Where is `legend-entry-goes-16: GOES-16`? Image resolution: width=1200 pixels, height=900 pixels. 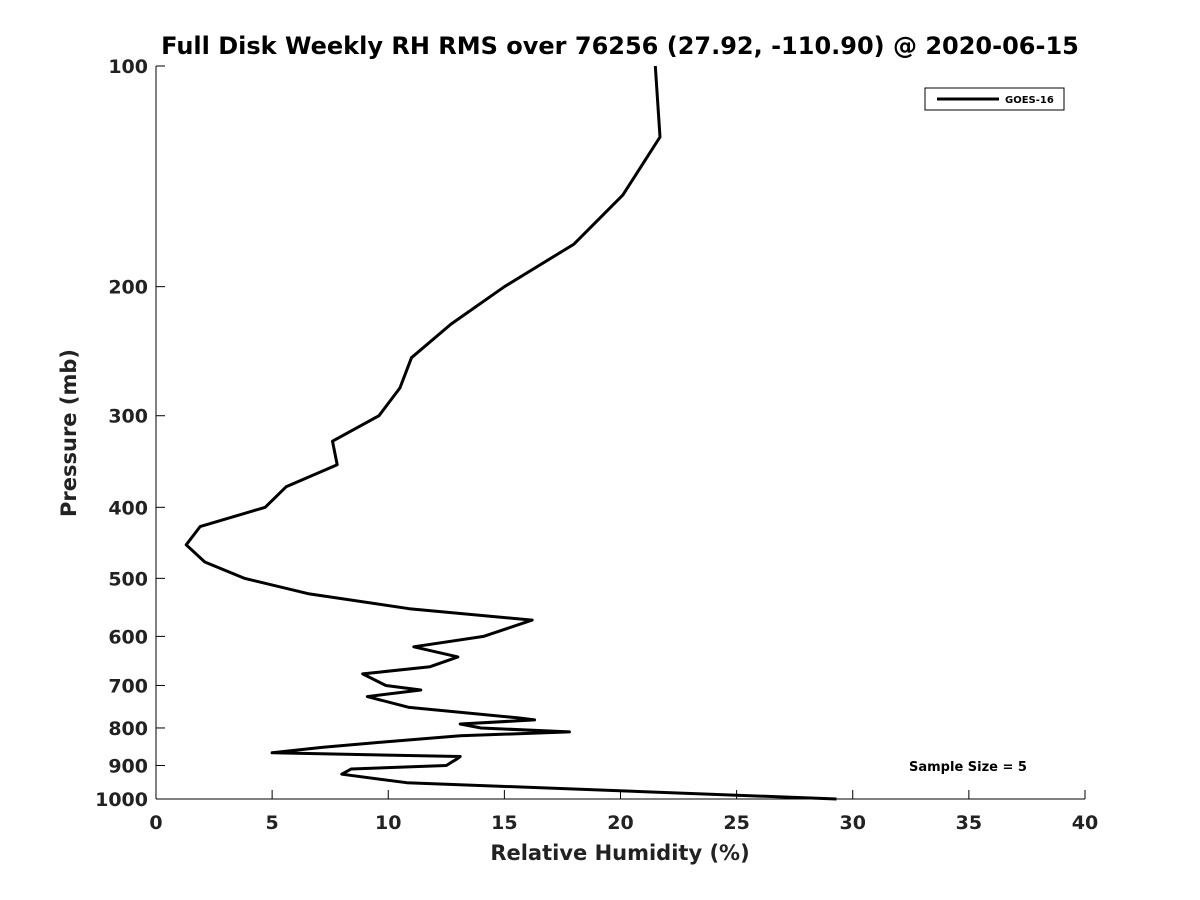
legend-entry-goes-16: GOES-16 is located at coordinates (1029, 100).